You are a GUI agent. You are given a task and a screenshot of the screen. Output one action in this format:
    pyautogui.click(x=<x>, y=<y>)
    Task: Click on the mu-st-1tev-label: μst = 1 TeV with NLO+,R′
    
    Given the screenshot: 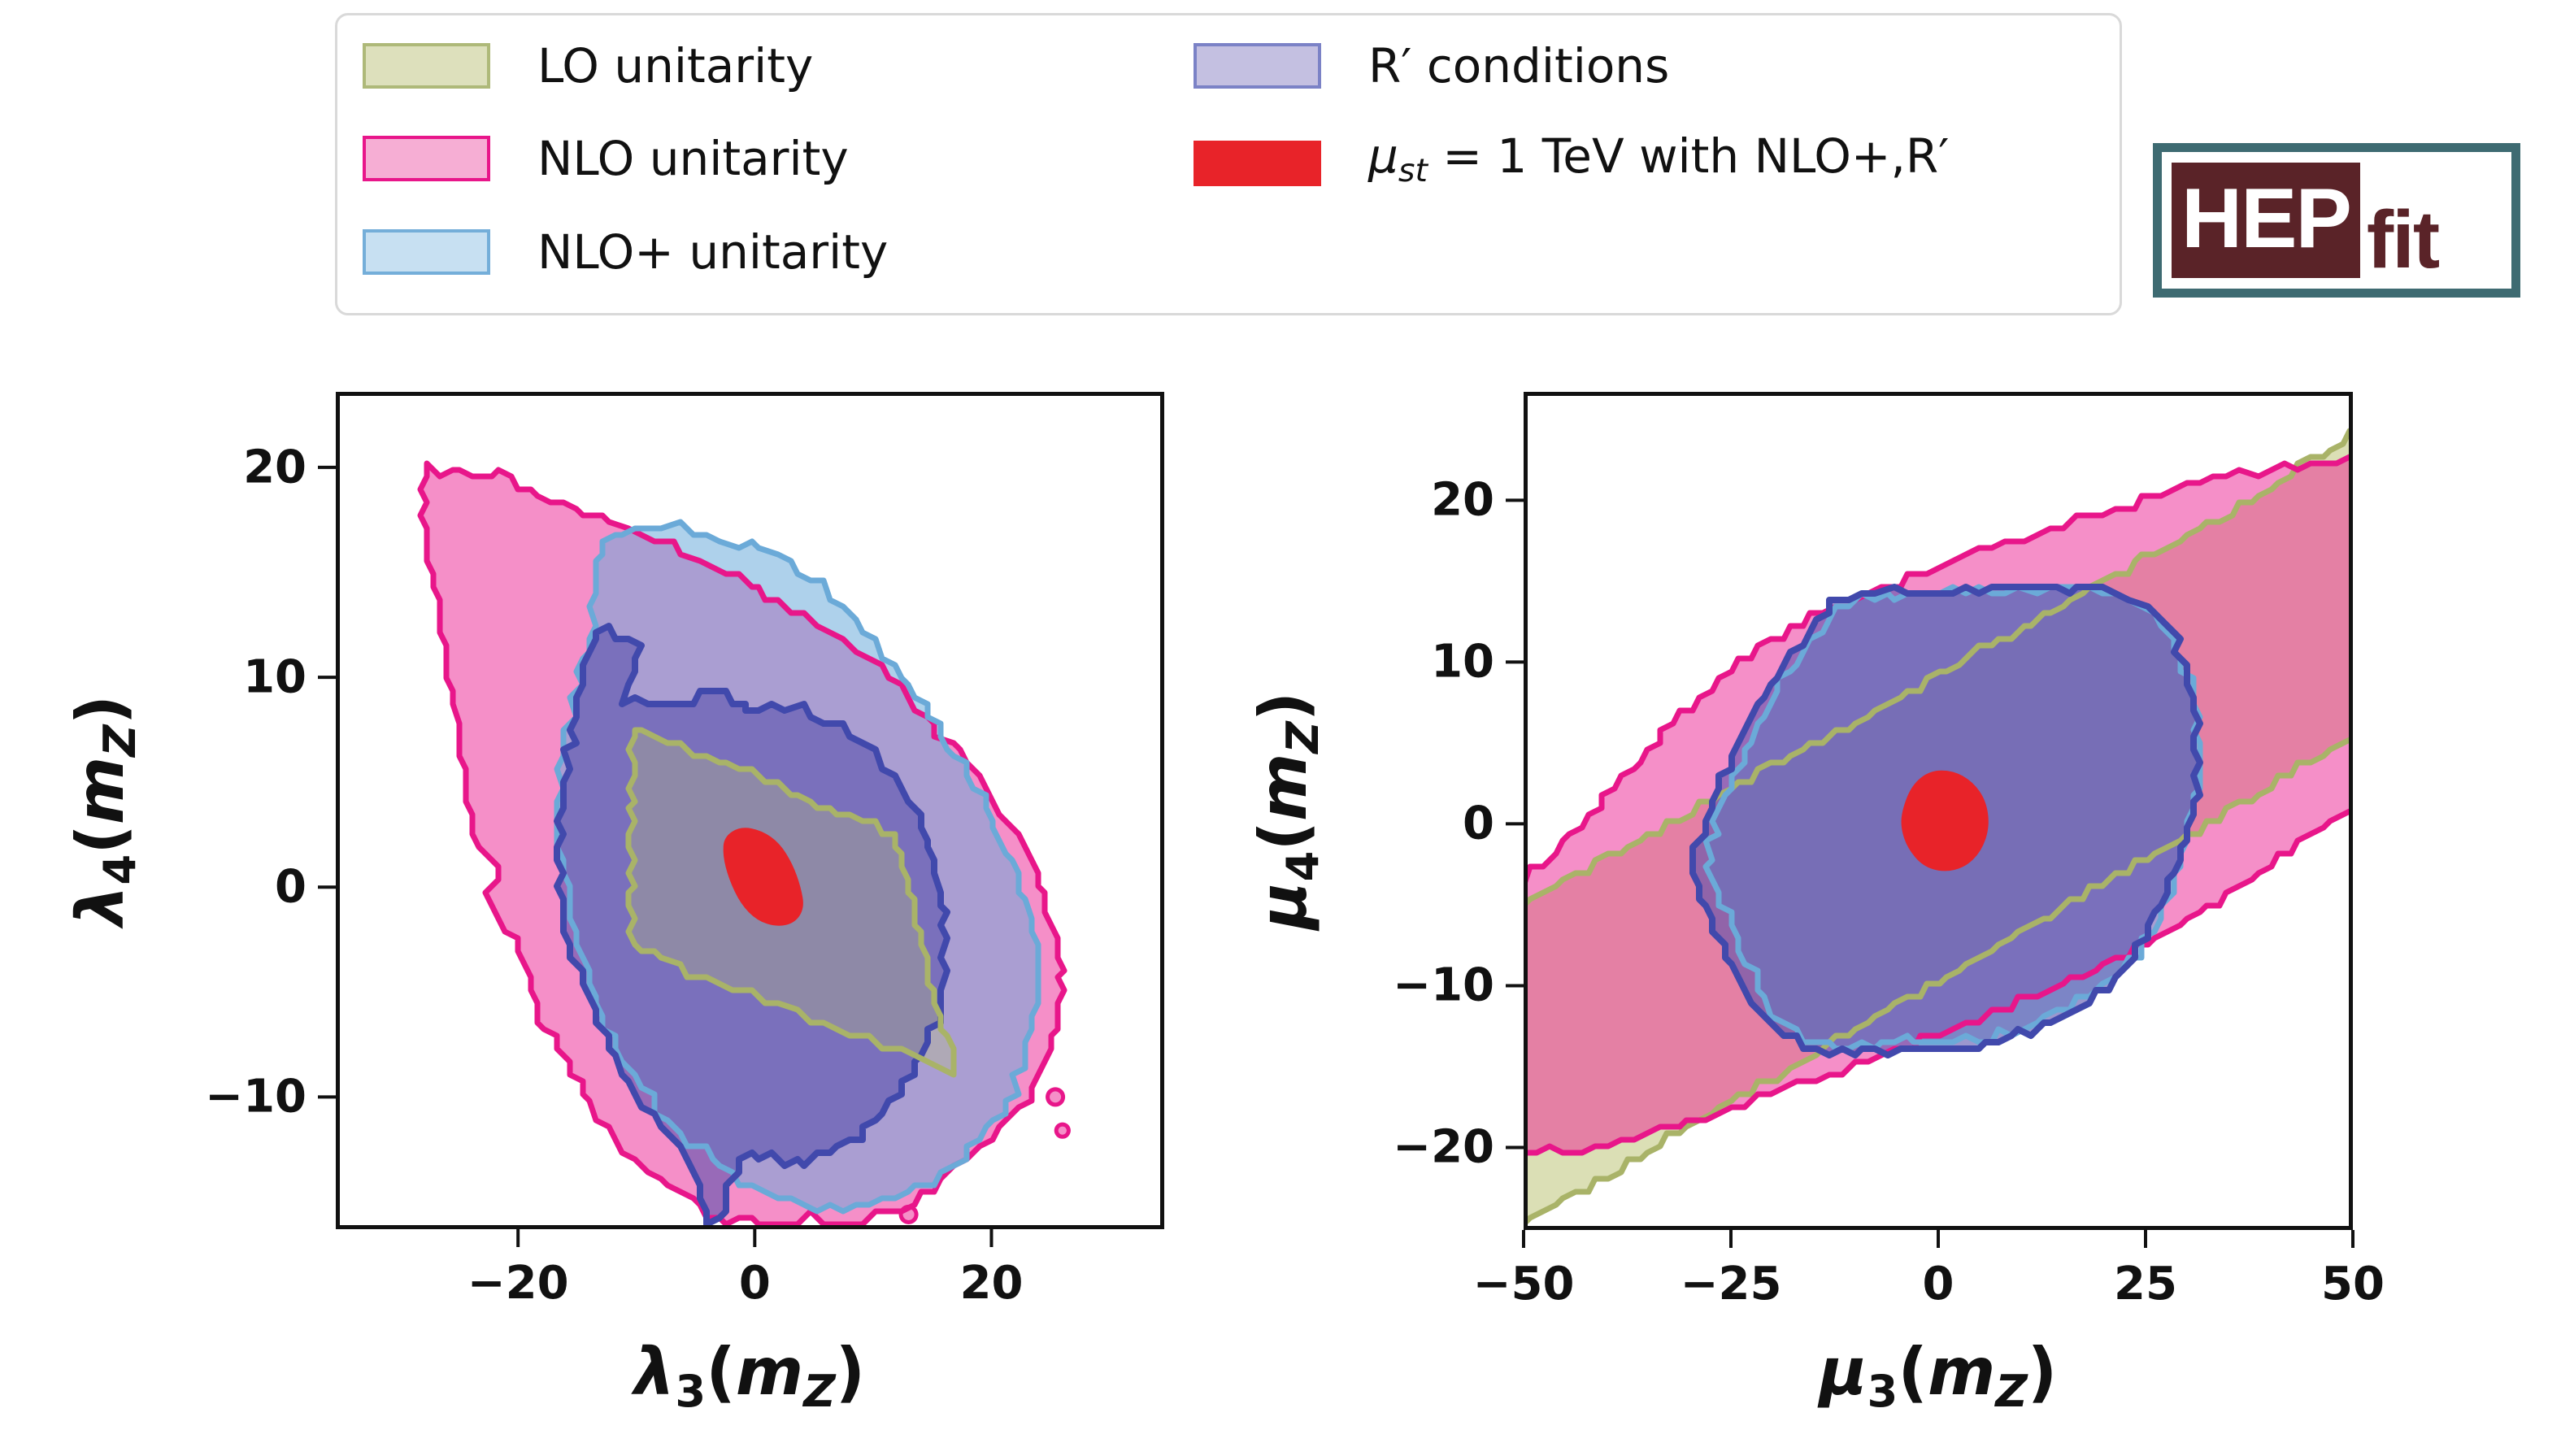 What is the action you would take?
    pyautogui.click(x=1658, y=164)
    